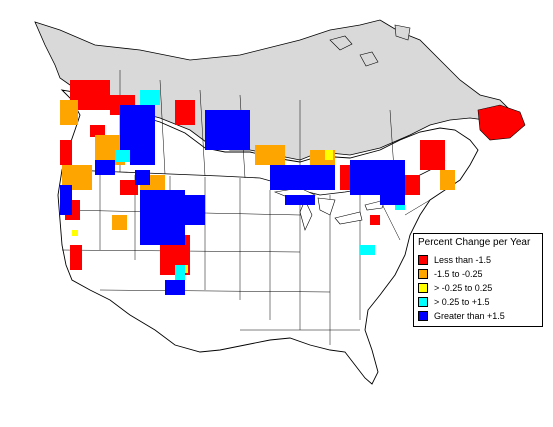  What do you see at coordinates (329, 209) in the screenshot?
I see `great-lakes` at bounding box center [329, 209].